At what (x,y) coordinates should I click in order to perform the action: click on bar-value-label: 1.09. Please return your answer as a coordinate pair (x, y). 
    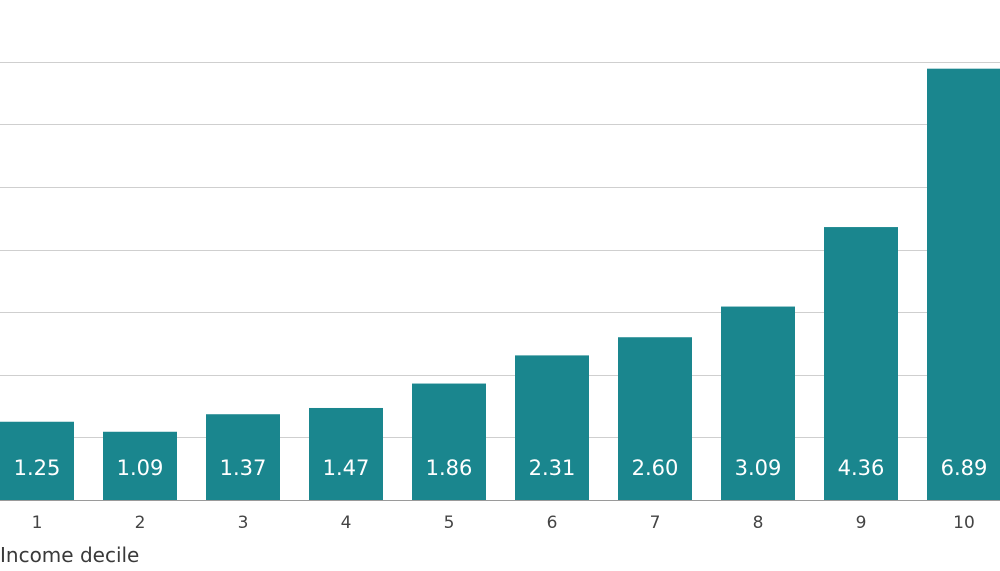
    Looking at the image, I should click on (140, 468).